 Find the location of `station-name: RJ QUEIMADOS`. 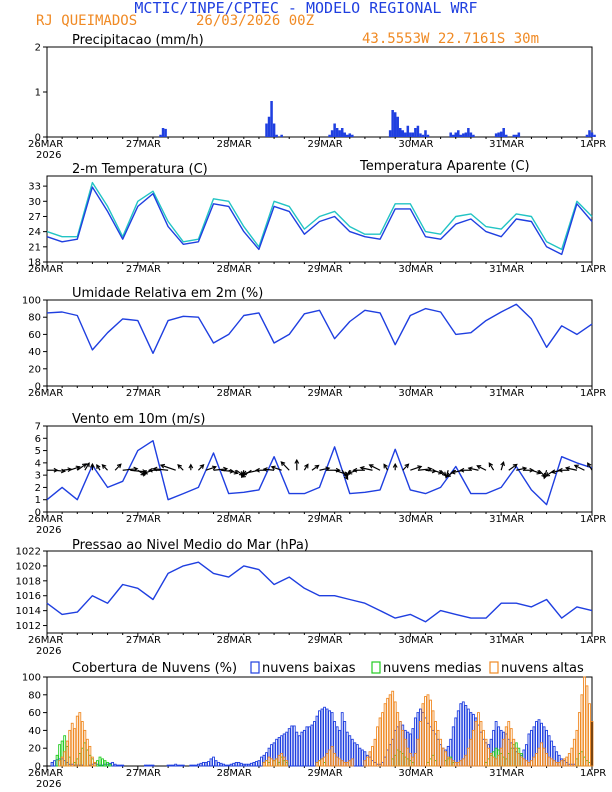

station-name: RJ QUEIMADOS is located at coordinates (86, 21).